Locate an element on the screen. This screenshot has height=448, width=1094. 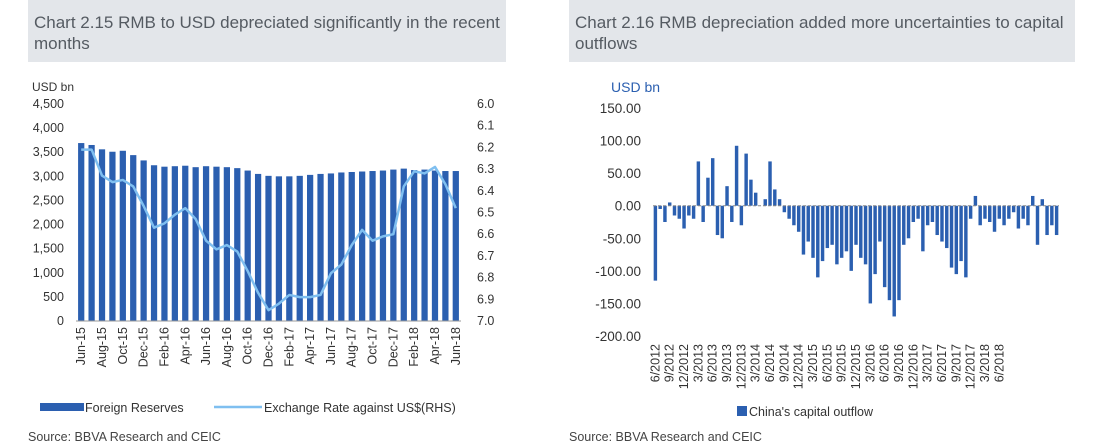
y-tick-label: 1,000 is located at coordinates (48, 273).